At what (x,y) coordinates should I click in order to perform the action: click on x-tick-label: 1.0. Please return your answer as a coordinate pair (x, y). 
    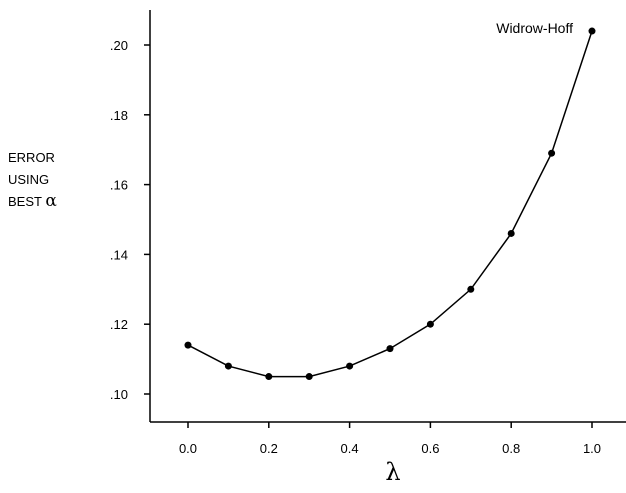
    Looking at the image, I should click on (592, 448).